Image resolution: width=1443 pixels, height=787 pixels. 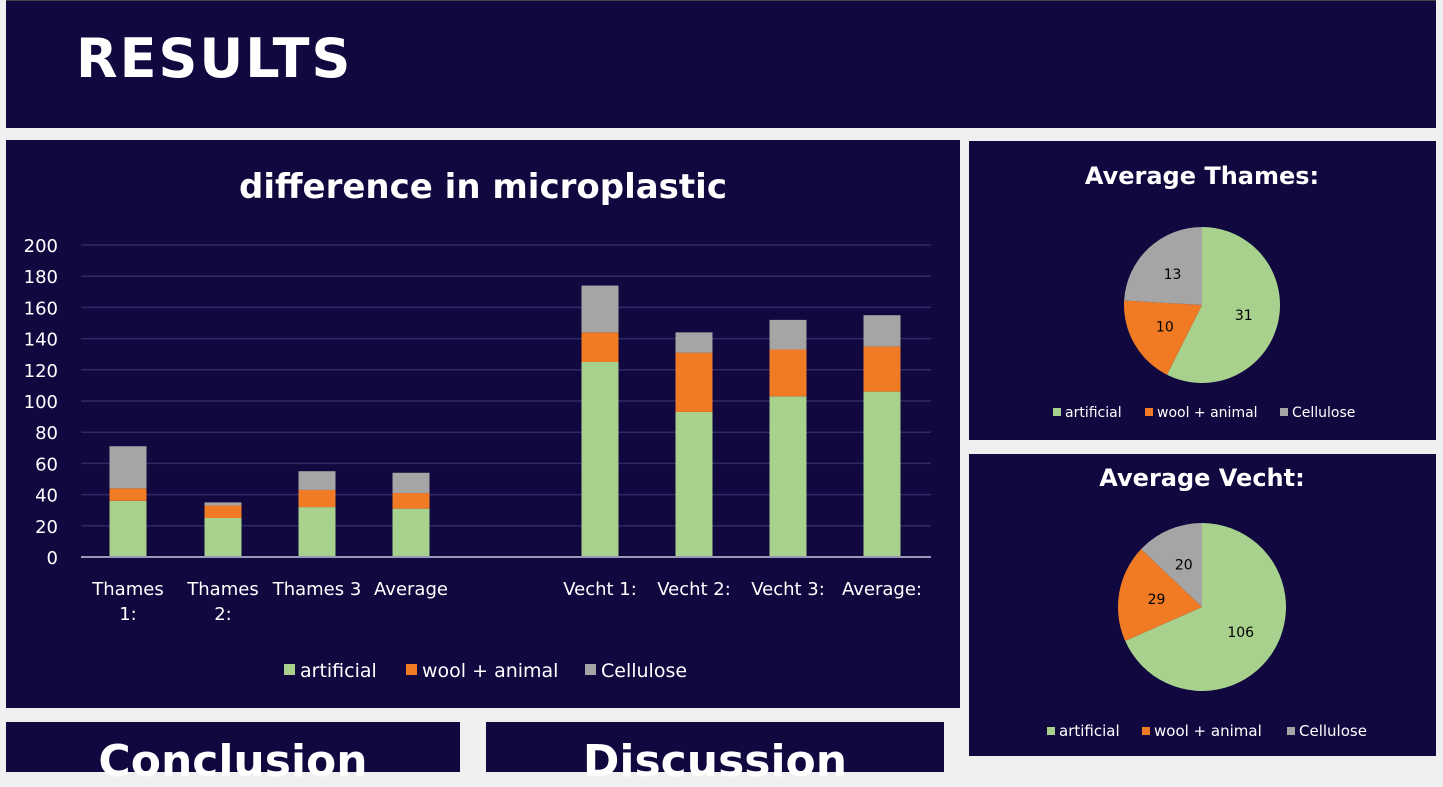 I want to click on pie-title: Average Vecht:, so click(x=1201, y=478).